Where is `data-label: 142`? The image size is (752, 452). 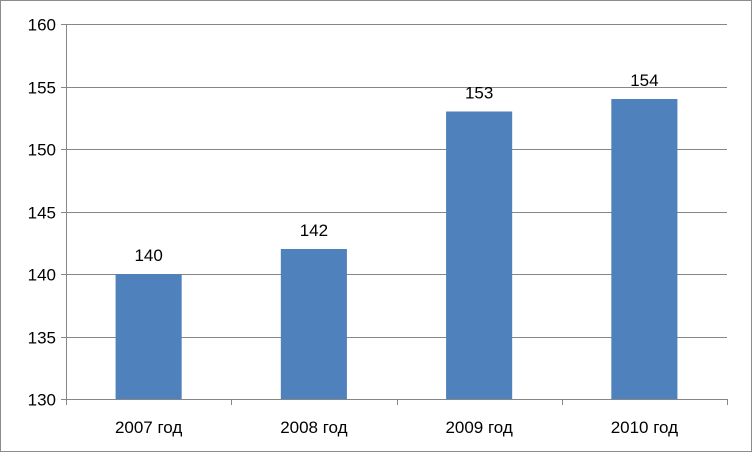 data-label: 142 is located at coordinates (314, 230).